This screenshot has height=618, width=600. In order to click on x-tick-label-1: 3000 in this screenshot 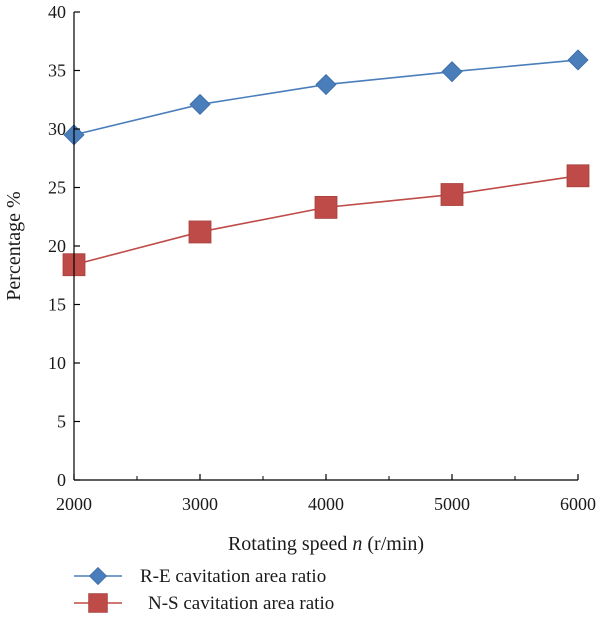, I will do `click(200, 504)`.